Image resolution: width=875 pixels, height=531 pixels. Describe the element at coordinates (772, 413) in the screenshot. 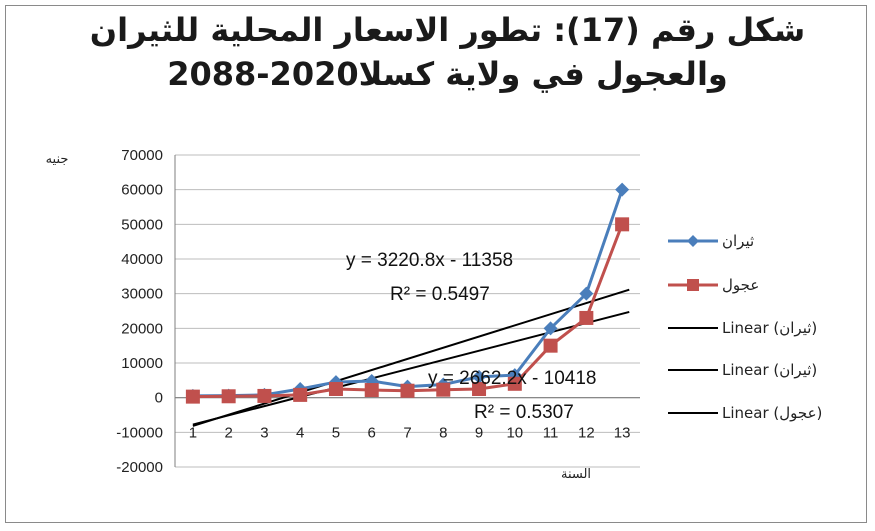

I see `legend-label: Linear (عجول)` at that location.